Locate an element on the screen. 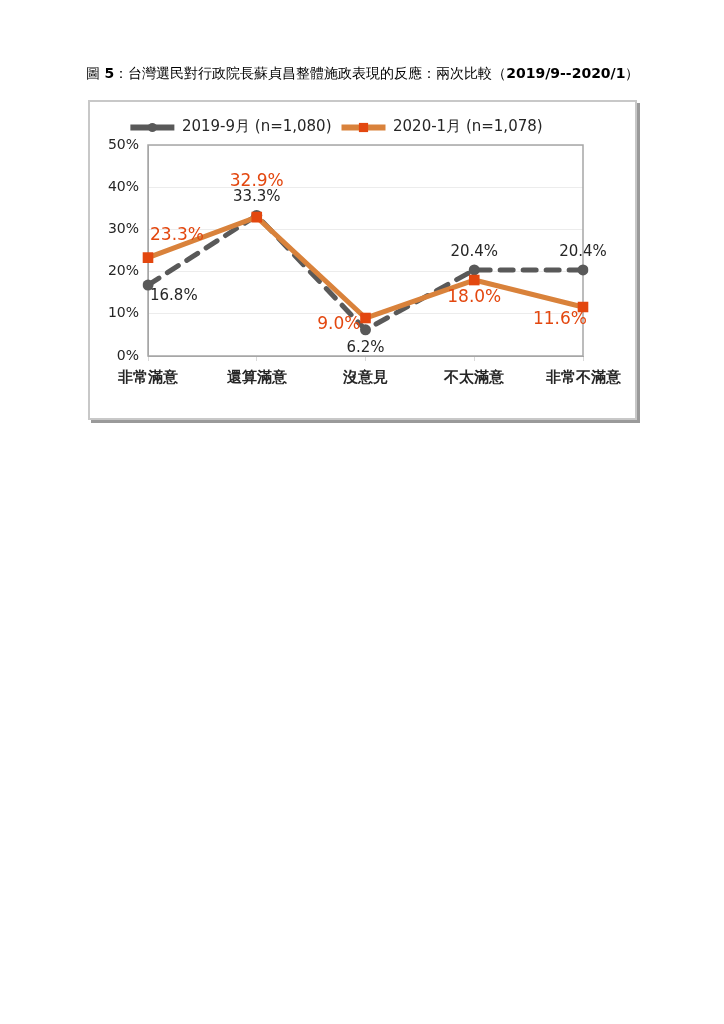 The image size is (724, 1024). y-tick-label: 10% is located at coordinates (123, 312).